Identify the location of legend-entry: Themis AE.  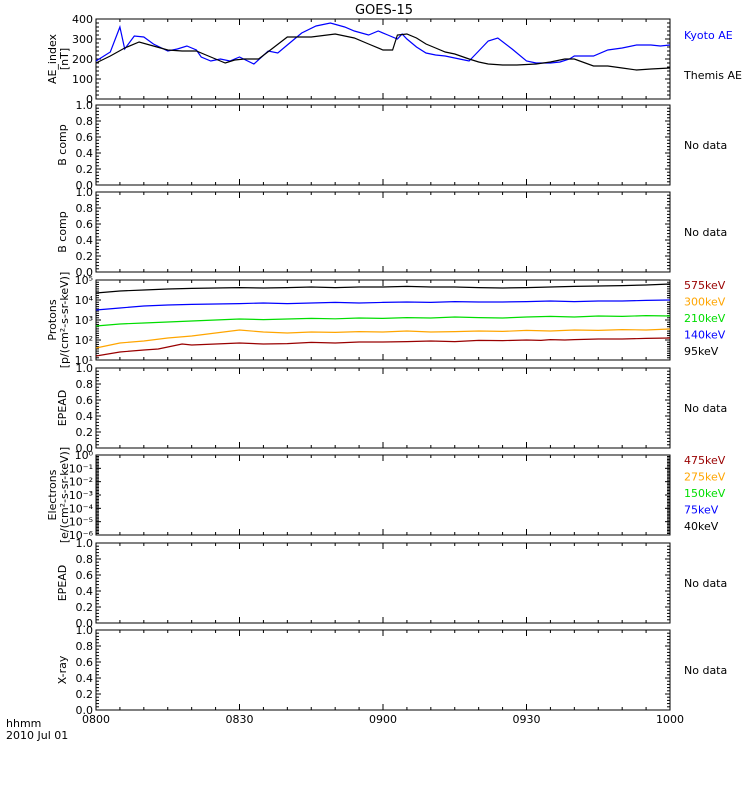
(712, 75).